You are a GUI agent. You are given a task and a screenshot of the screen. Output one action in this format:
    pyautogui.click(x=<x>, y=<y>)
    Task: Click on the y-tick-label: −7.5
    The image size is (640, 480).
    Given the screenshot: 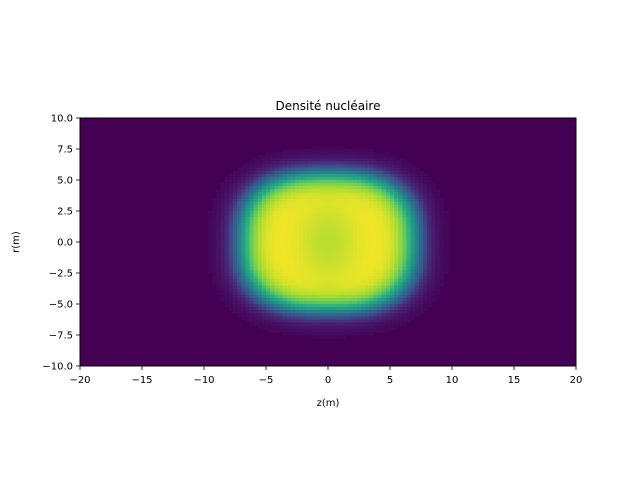 What is the action you would take?
    pyautogui.click(x=61, y=336)
    